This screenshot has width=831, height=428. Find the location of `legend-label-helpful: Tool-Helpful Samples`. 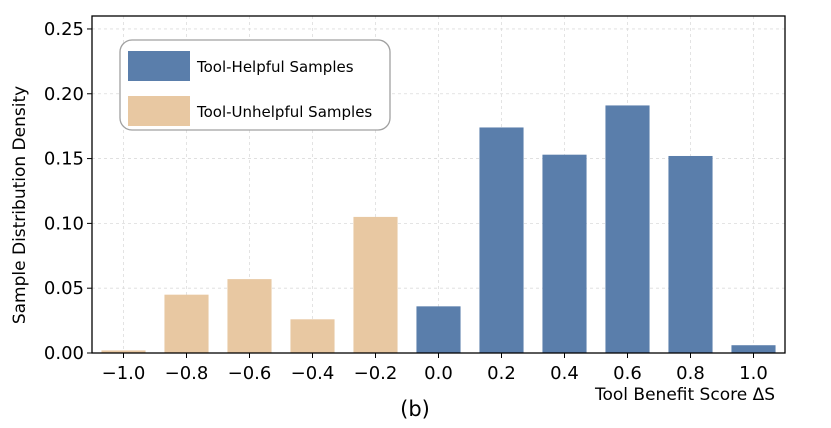

legend-label-helpful: Tool-Helpful Samples is located at coordinates (275, 67).